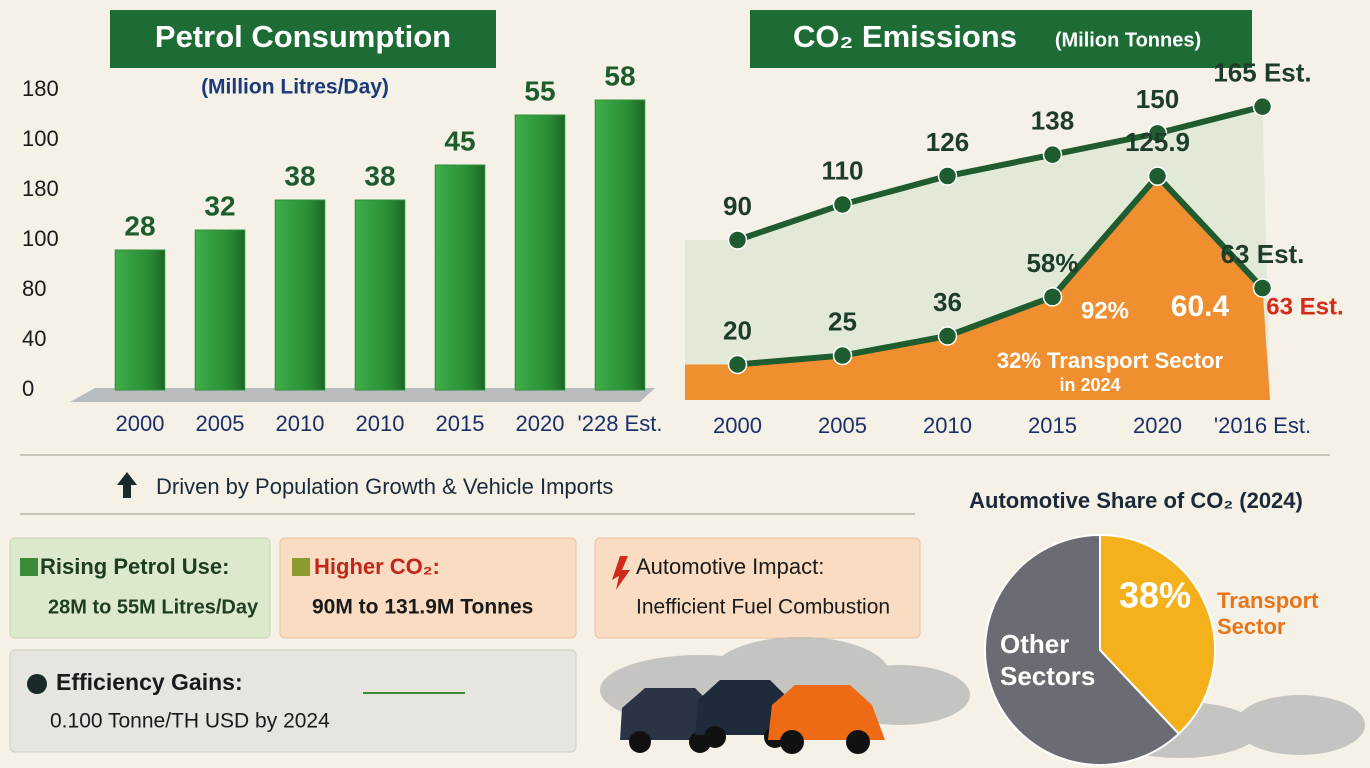 The image size is (1370, 768). I want to click on arrow-icon, so click(127, 485).